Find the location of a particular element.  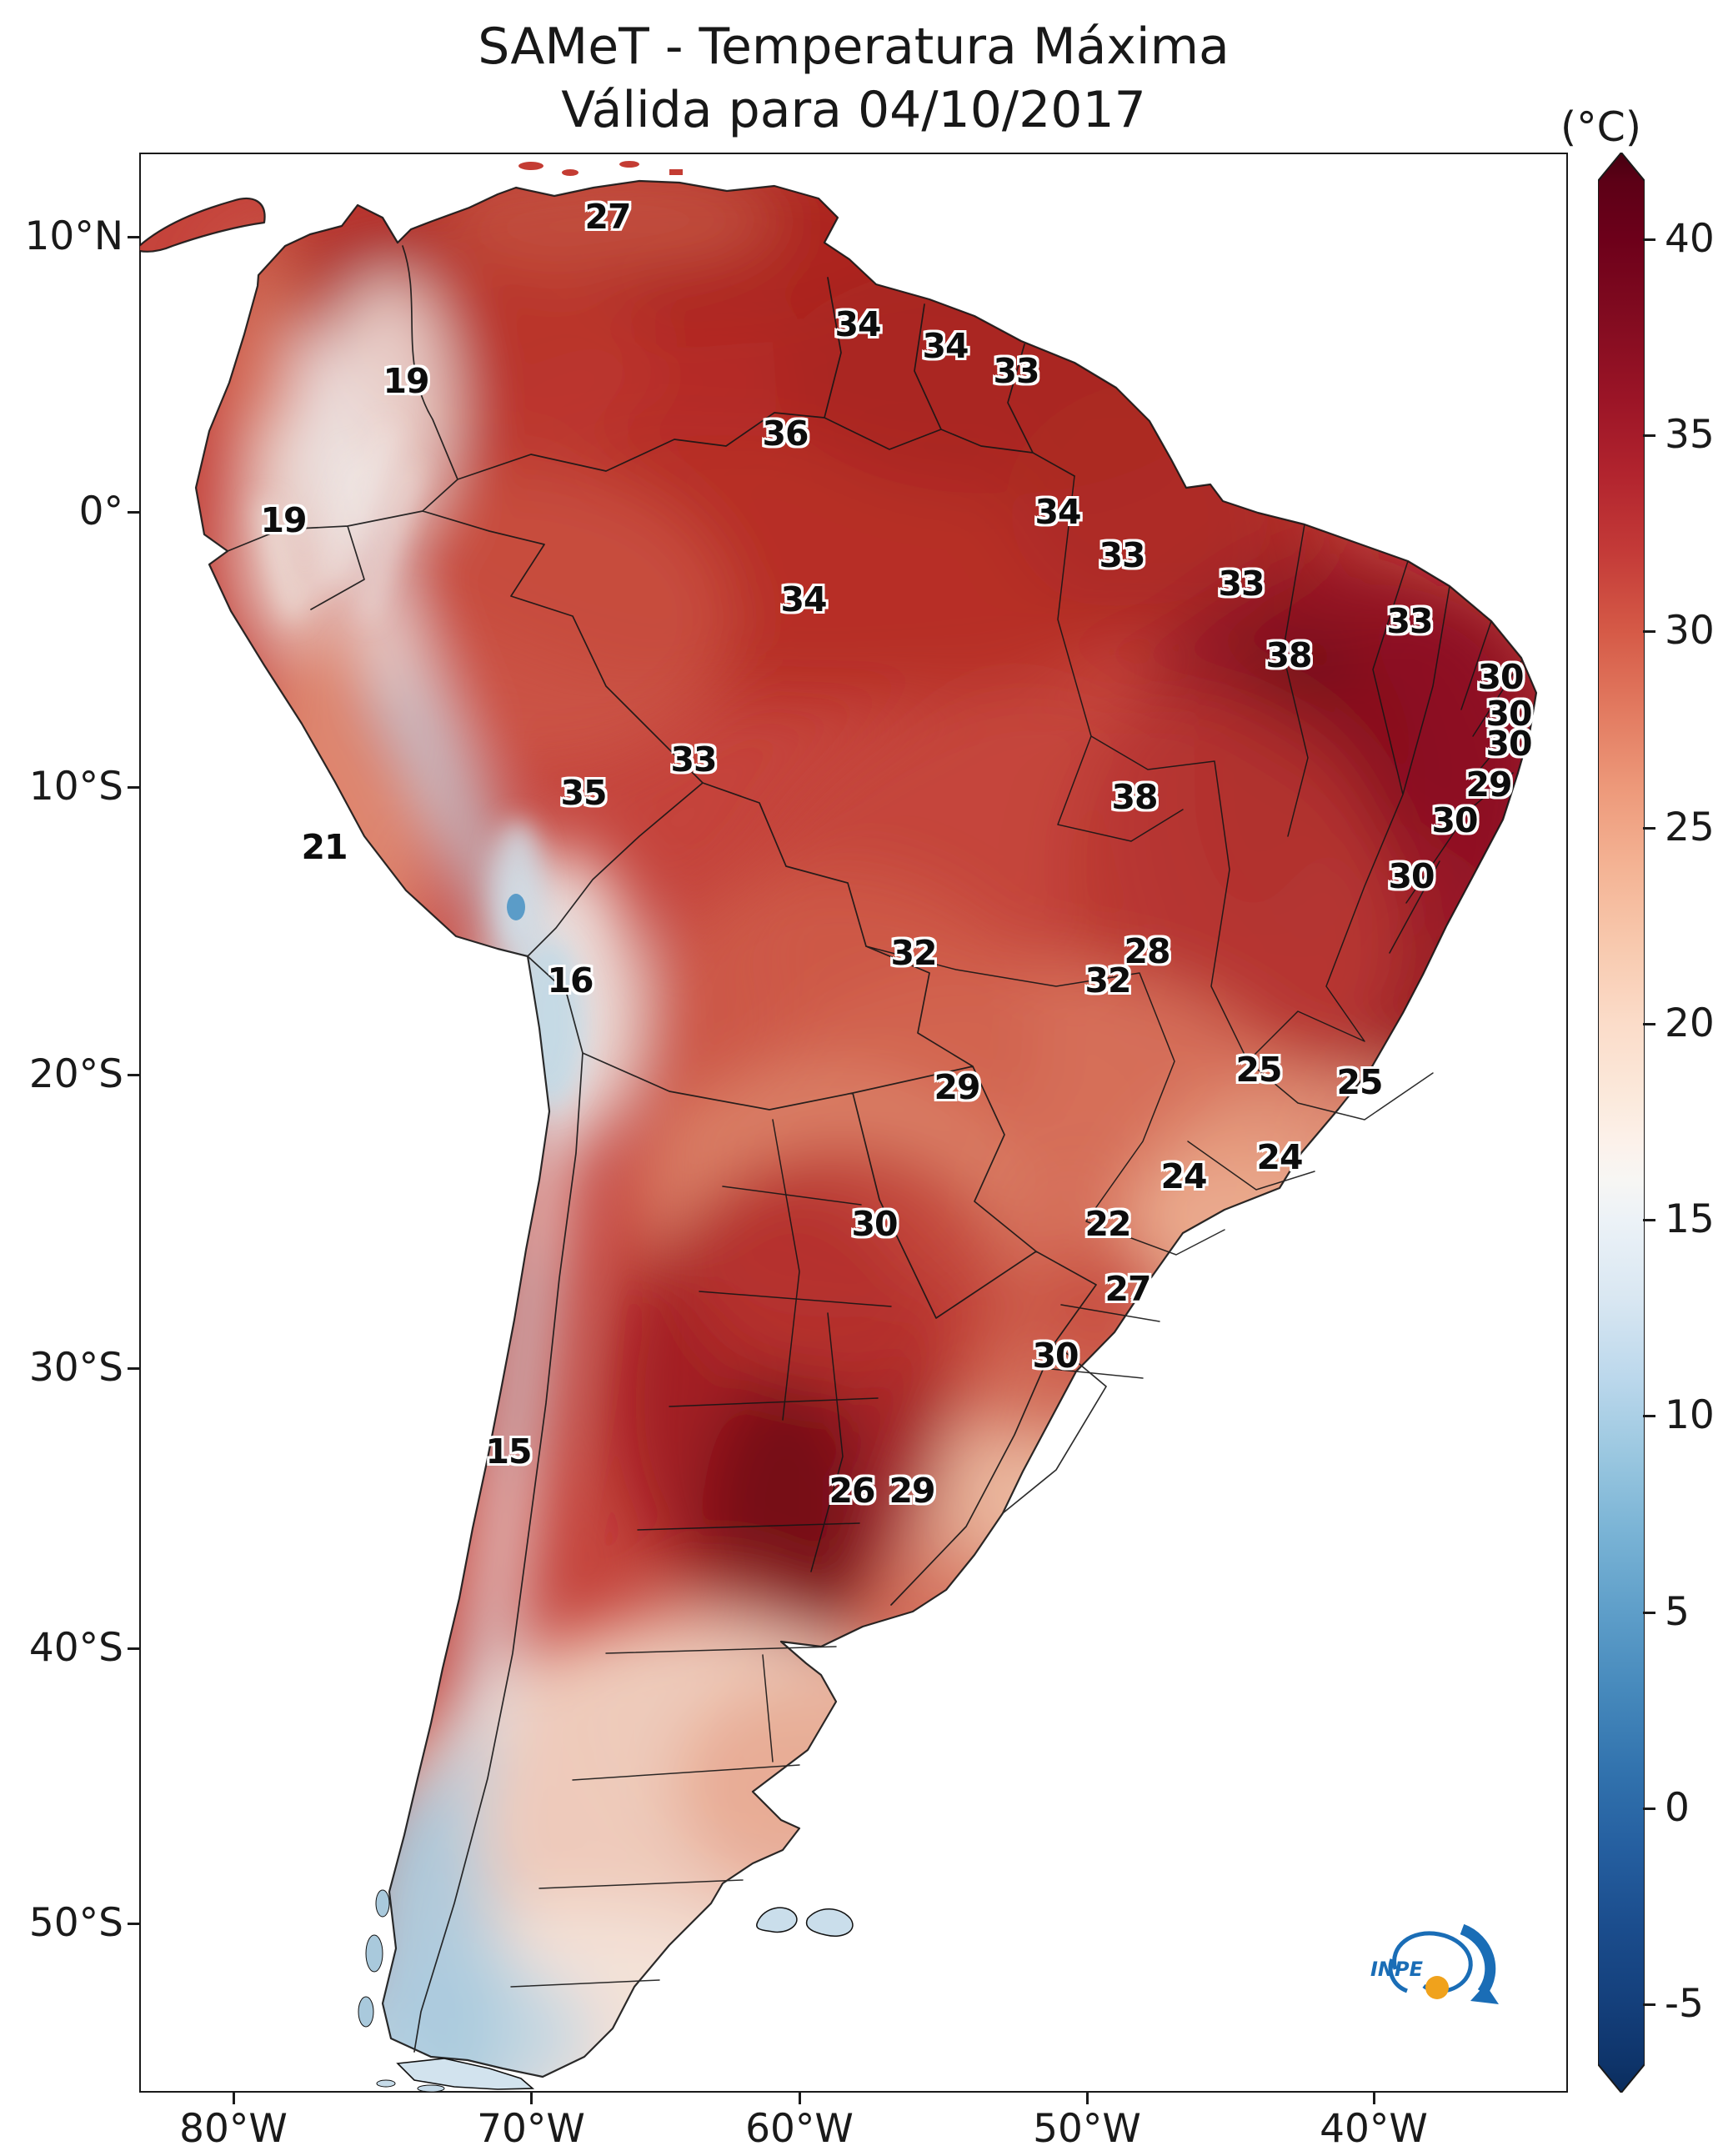

lat-tick-label: 30°S is located at coordinates (75, 1368).